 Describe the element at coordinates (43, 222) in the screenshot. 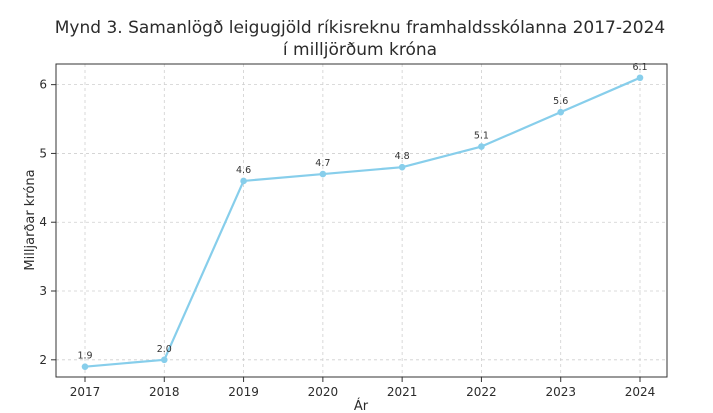

I see `y-tick-label: 4` at that location.